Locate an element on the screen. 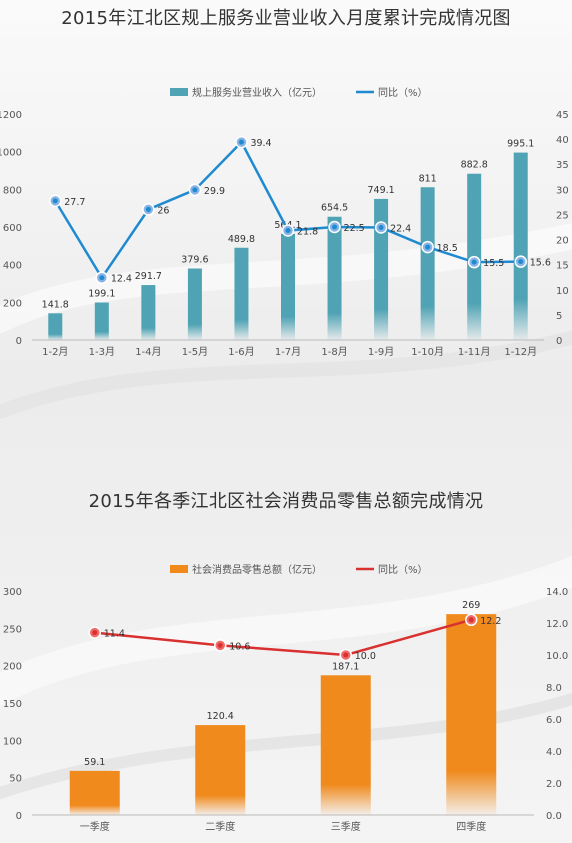 This screenshot has width=572, height=843. bar-value-label: 141.8 is located at coordinates (55, 304).